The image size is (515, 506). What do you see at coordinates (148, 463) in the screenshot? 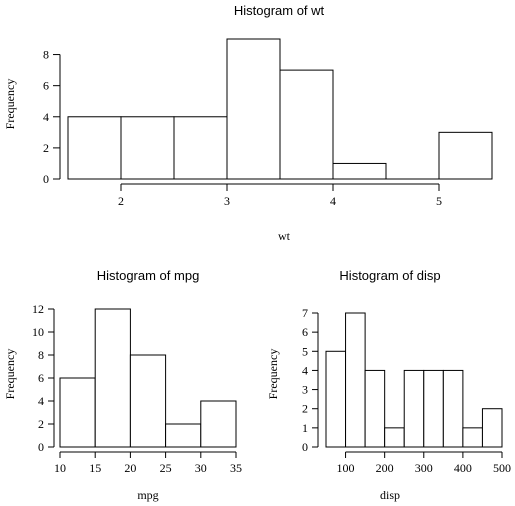
I see `x-axis: 10 15 20 25 30 35` at bounding box center [148, 463].